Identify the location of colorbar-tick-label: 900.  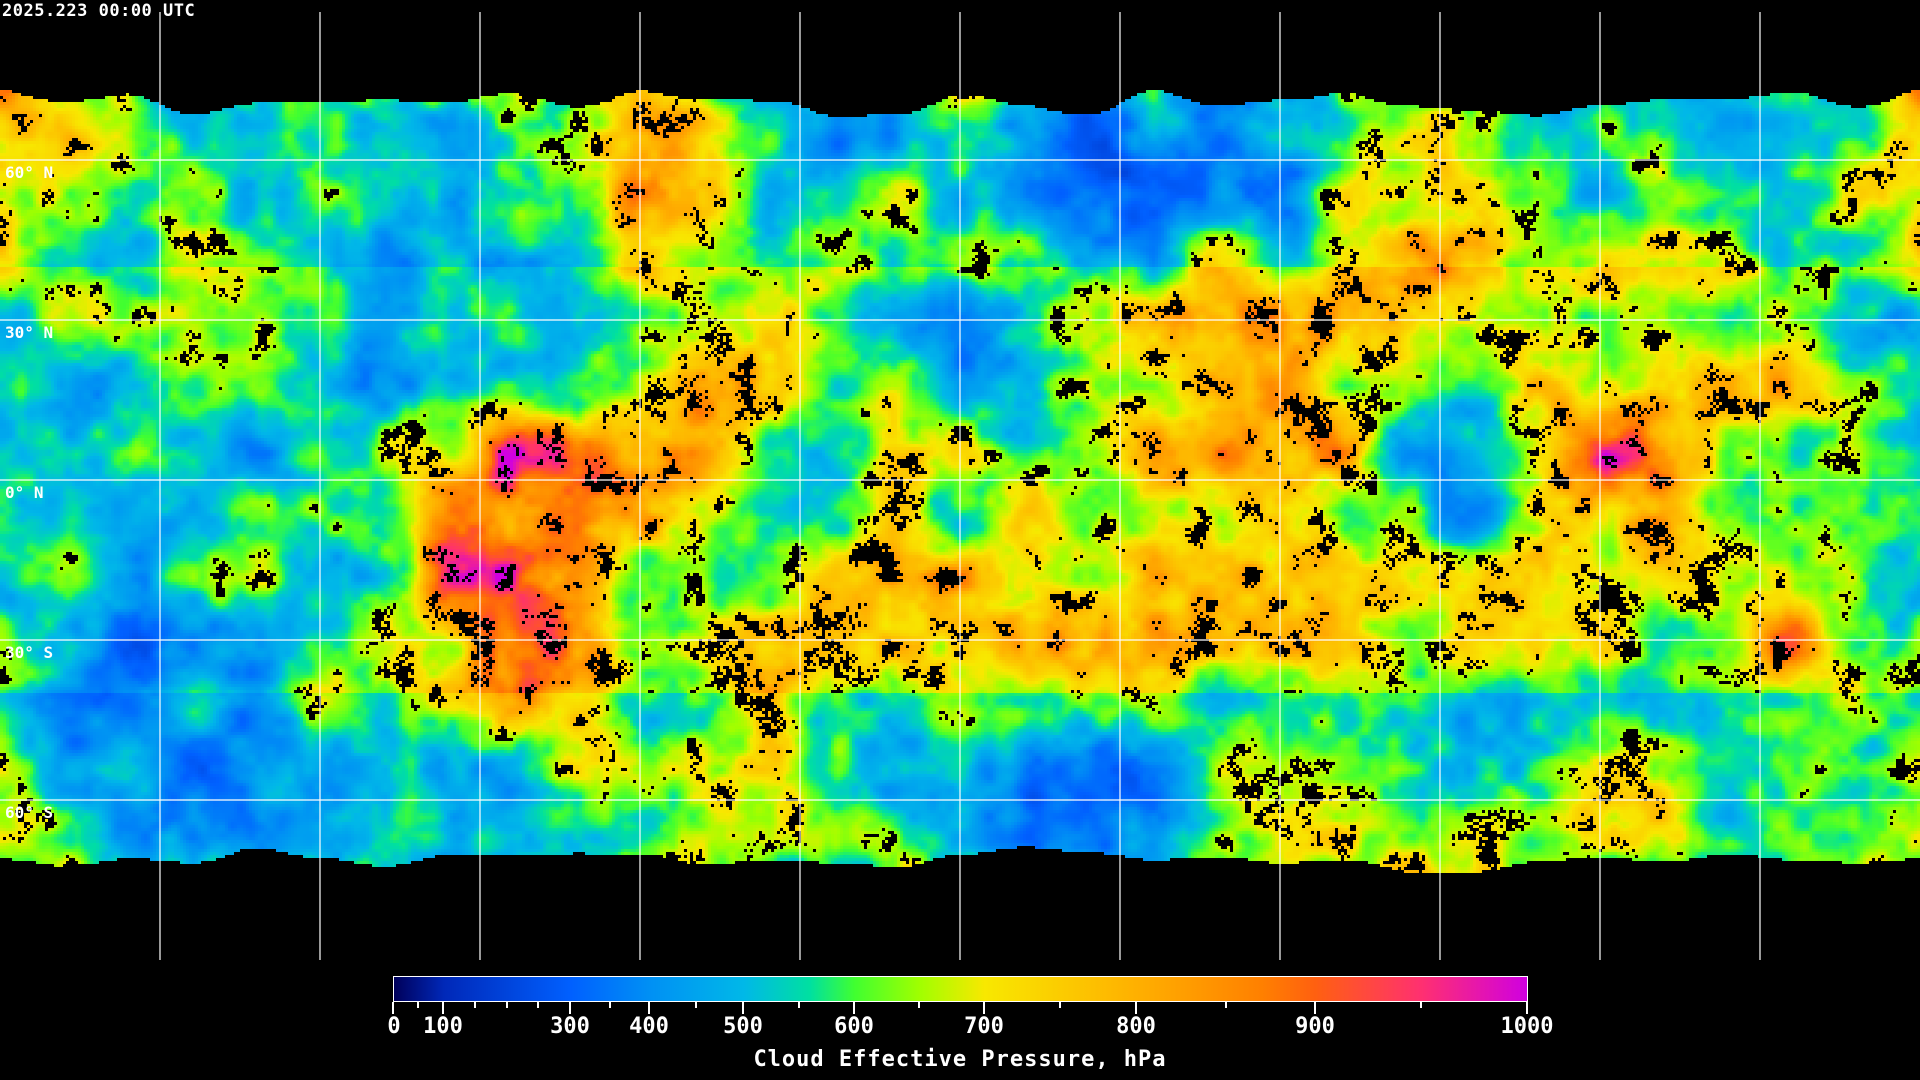
(1315, 1026).